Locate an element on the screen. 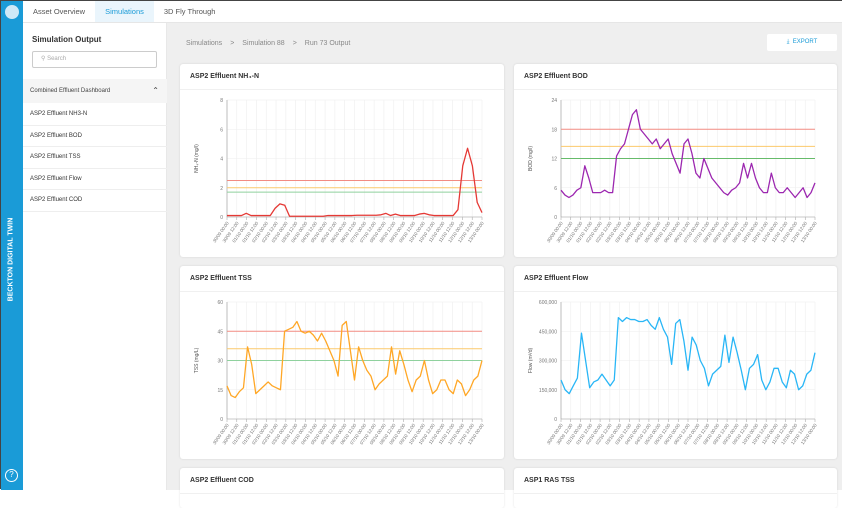 Image resolution: width=842 pixels, height=508 pixels. y-tick-label: 18 is located at coordinates (554, 130).